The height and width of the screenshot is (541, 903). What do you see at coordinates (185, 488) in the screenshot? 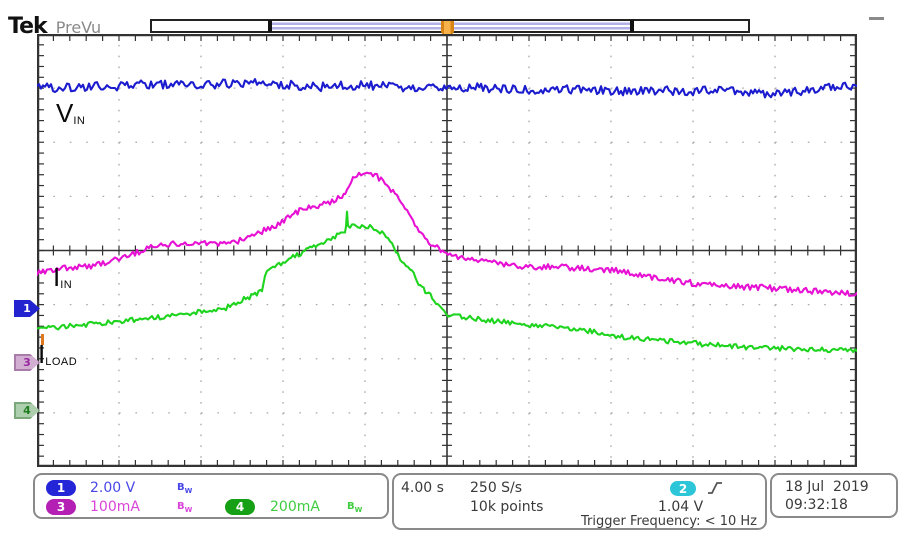
I see `ch1-bandwidth-icon: BW` at bounding box center [185, 488].